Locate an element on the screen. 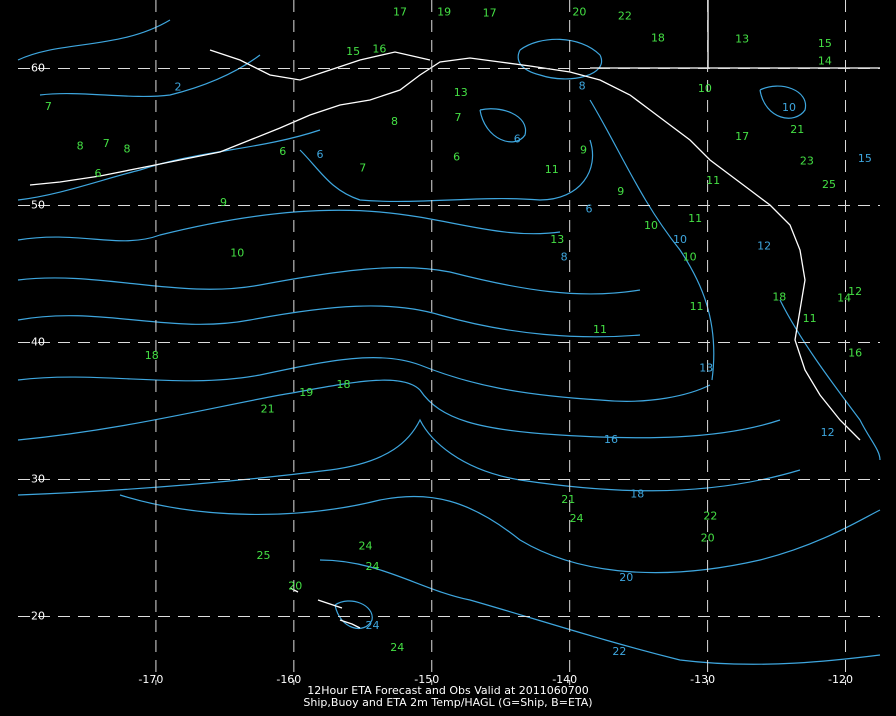 This screenshot has width=896, height=716. observation-value: 23 is located at coordinates (807, 161).